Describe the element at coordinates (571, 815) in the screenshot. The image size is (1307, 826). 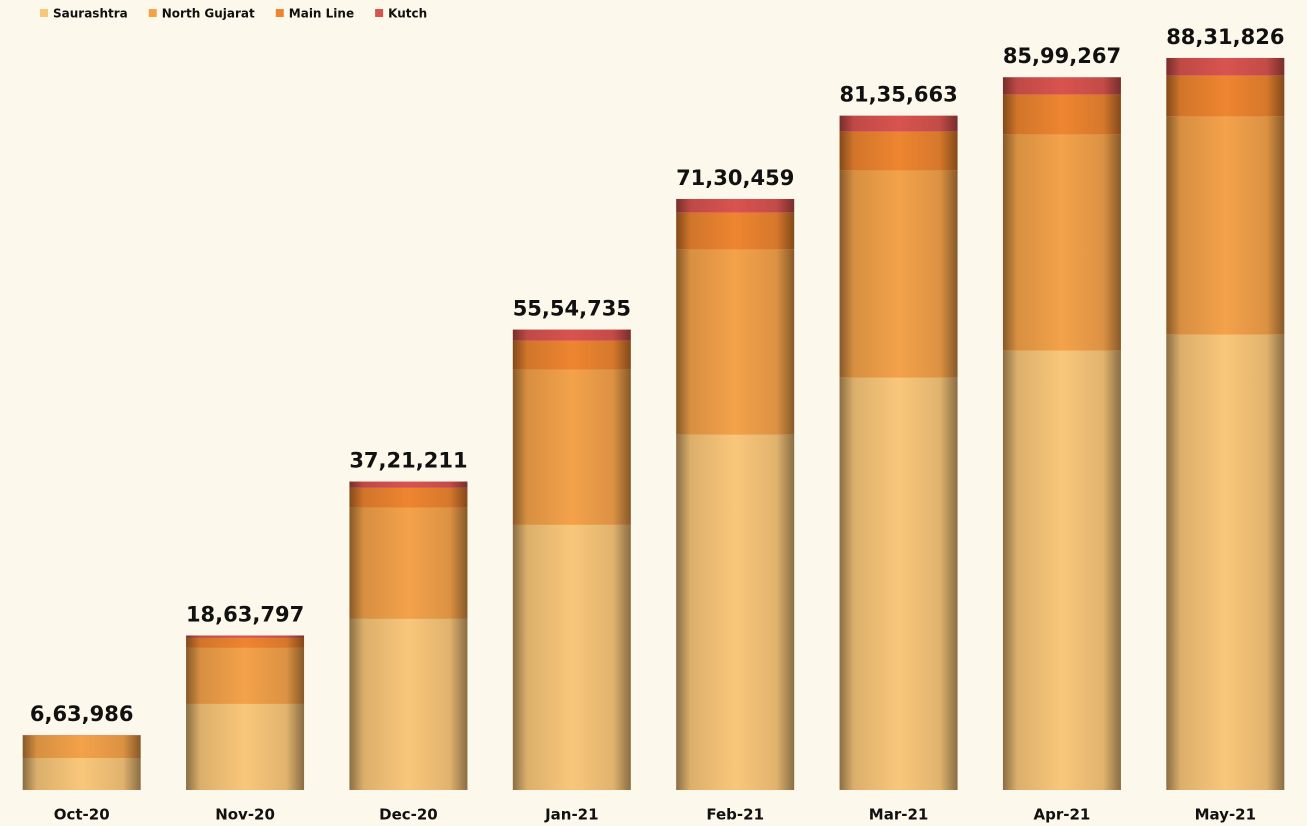
I see `x-tick-label: Jan-21` at that location.